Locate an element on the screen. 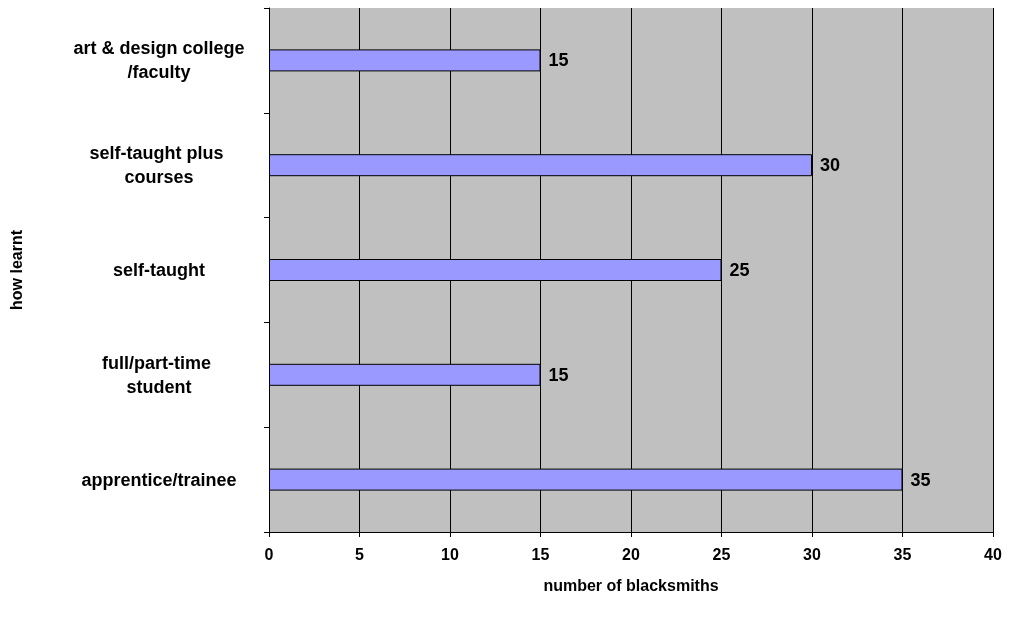 The image size is (1010, 620). y-axis-title: how learnt is located at coordinates (16, 270).